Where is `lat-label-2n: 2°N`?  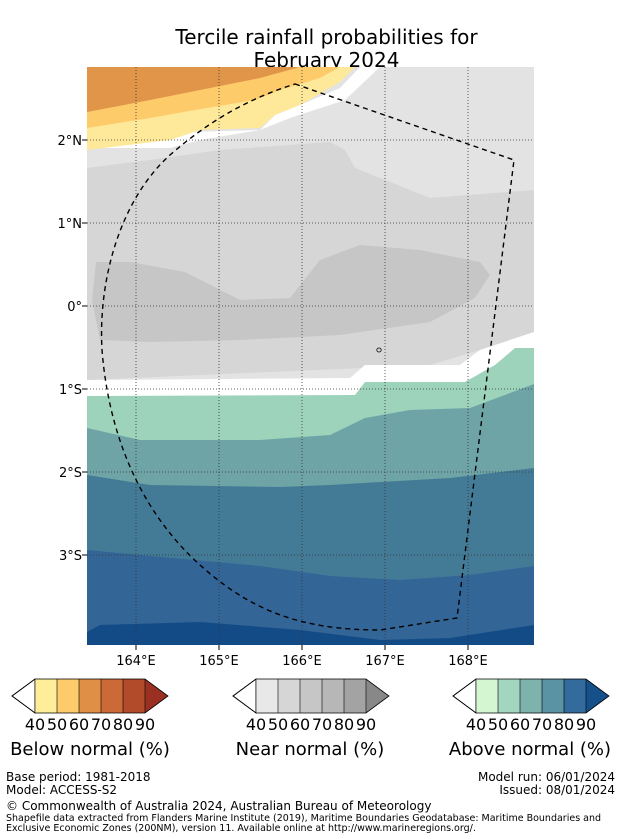 lat-label-2n: 2°N is located at coordinates (70, 141).